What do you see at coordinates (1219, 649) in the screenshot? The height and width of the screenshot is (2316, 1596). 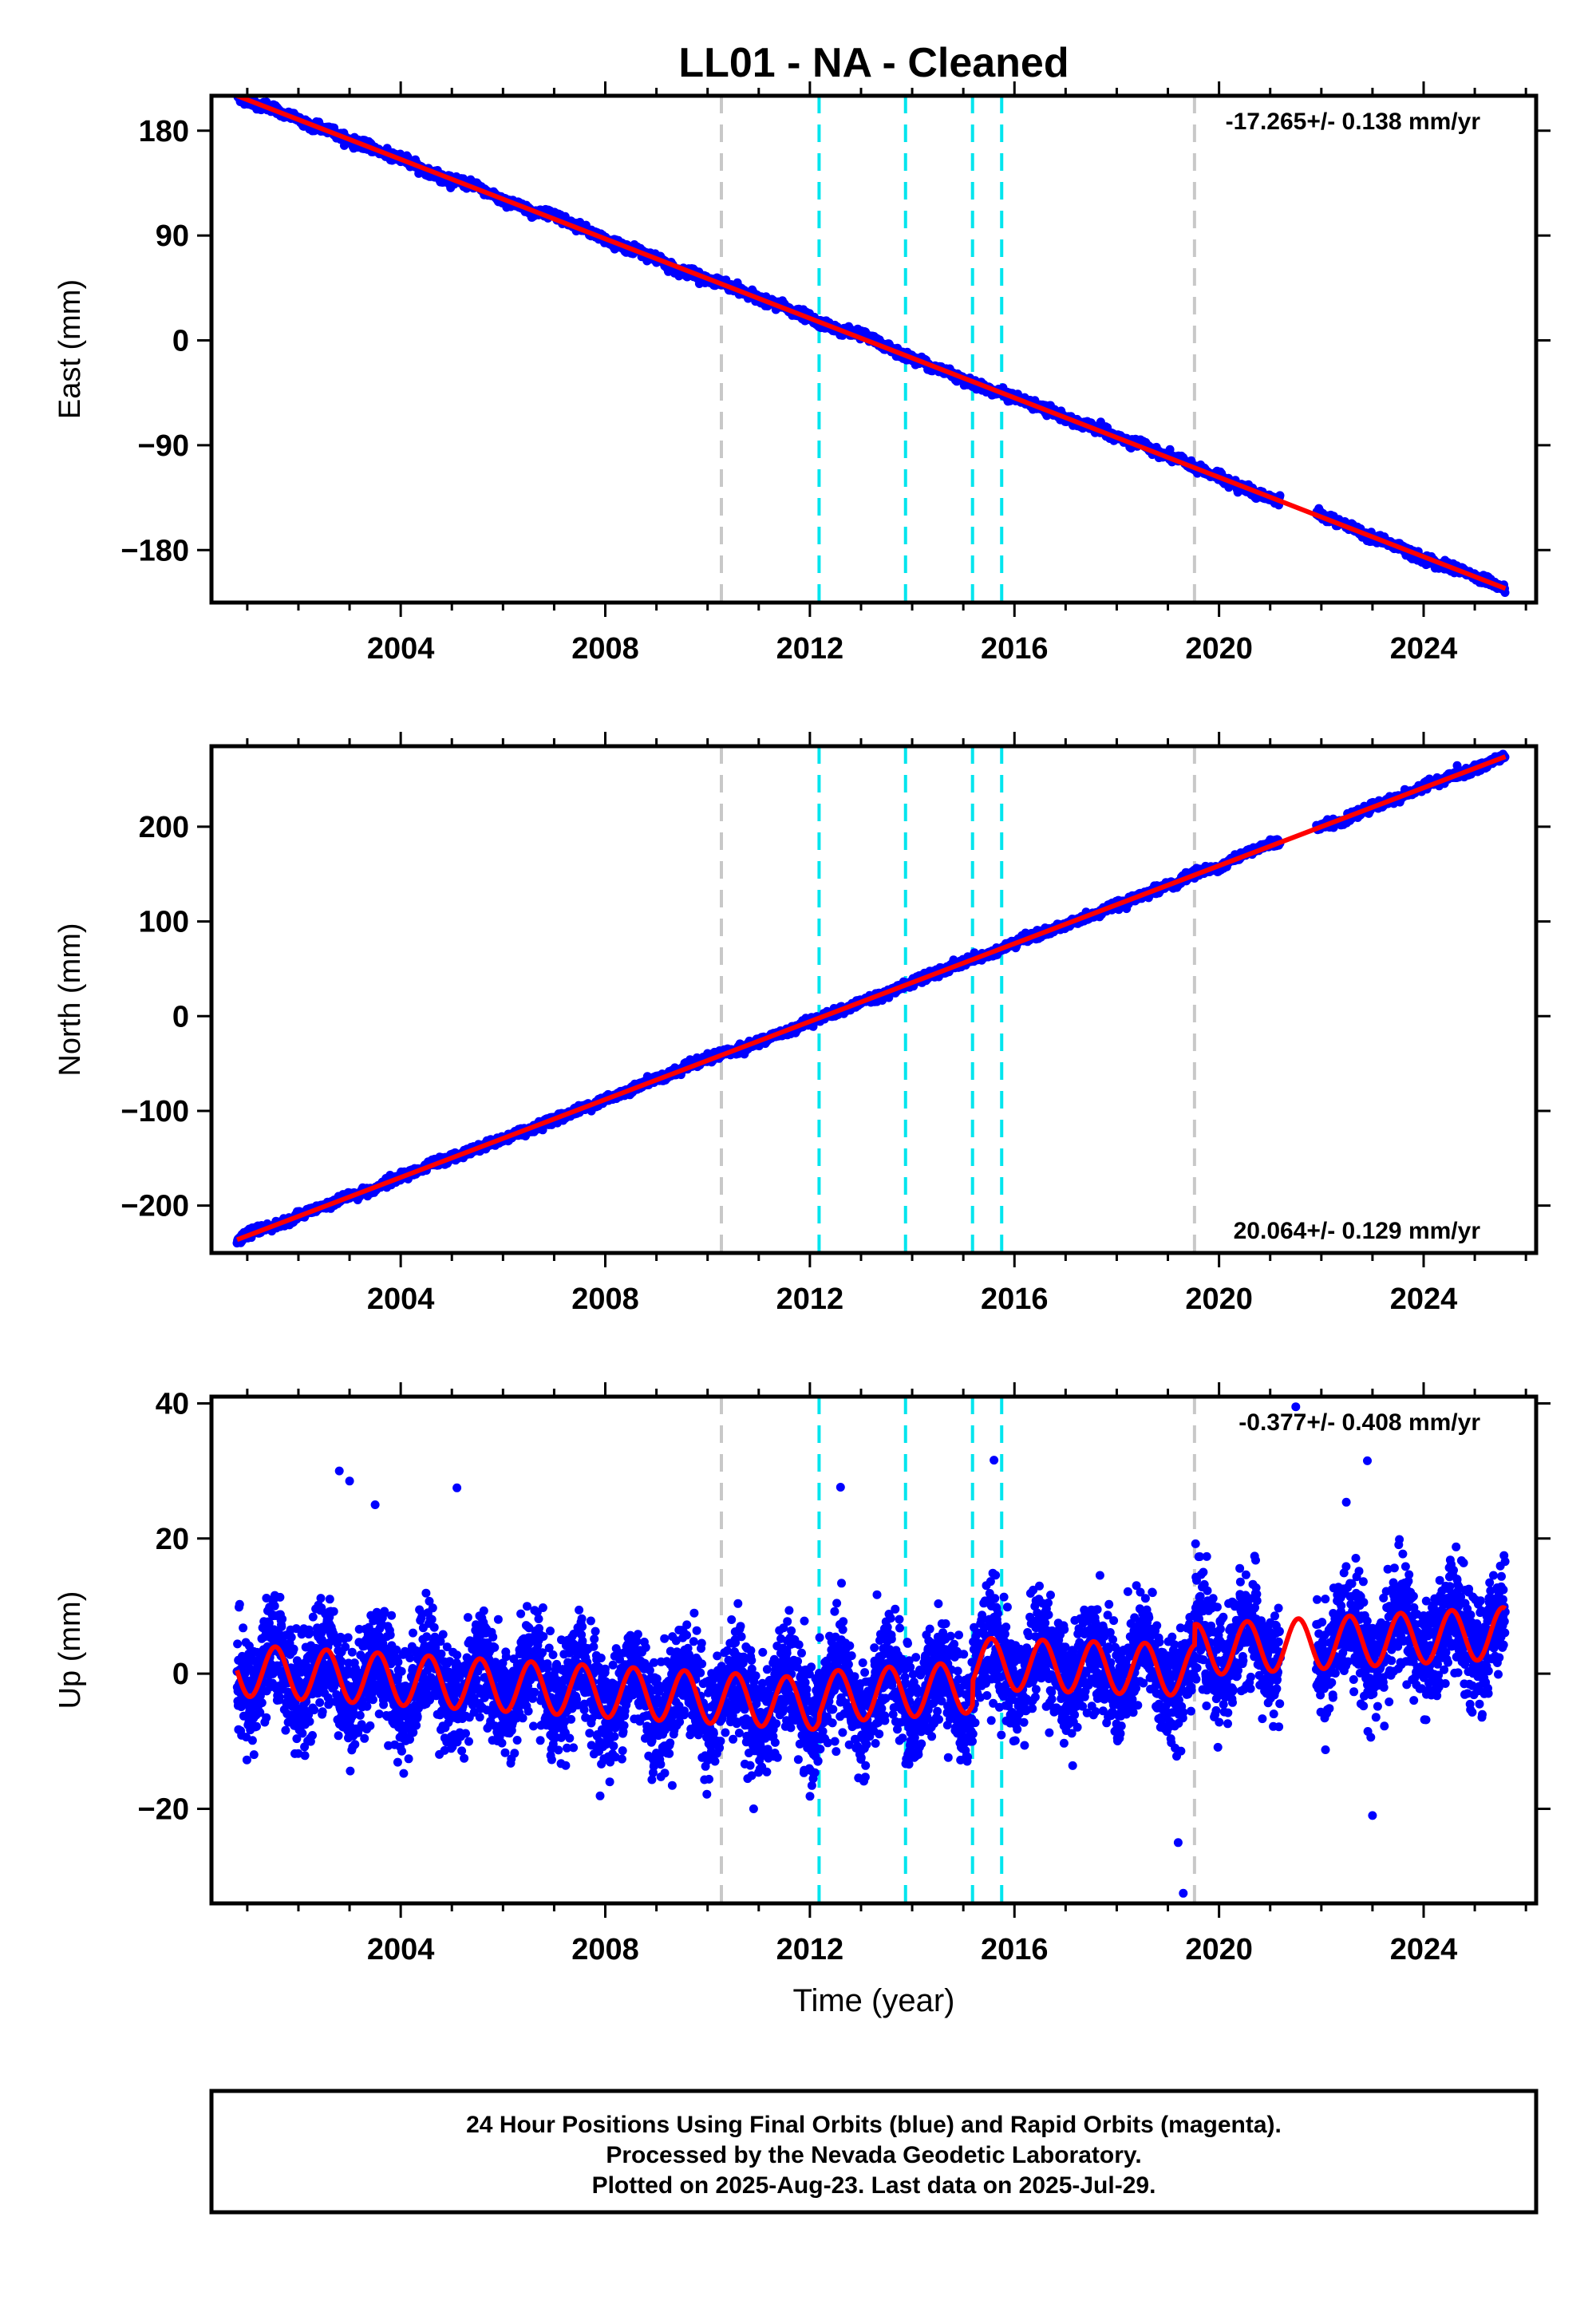 I see `x-tick-label: 2020` at bounding box center [1219, 649].